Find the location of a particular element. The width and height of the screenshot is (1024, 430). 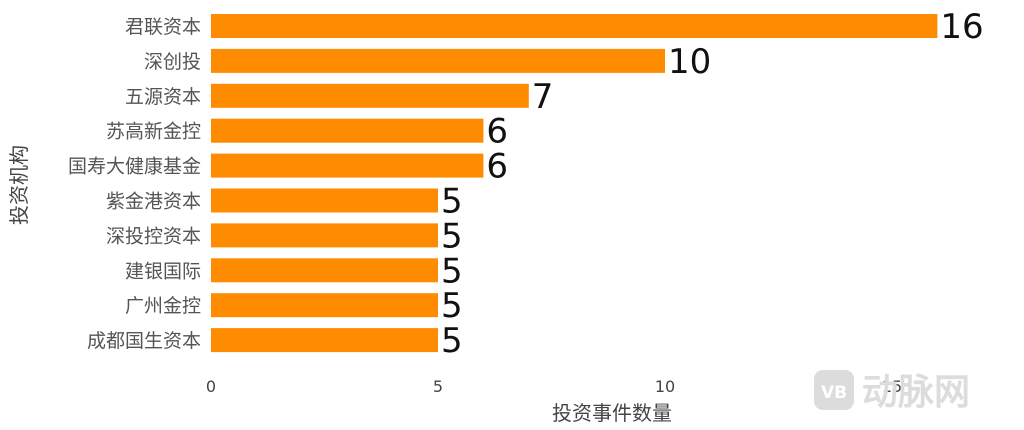

category-label-5: 紫金港资本 is located at coordinates (153, 202).